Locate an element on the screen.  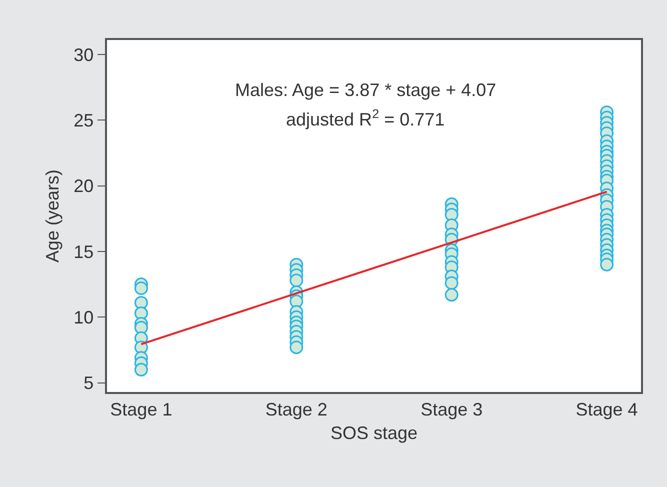
x-tick-label: Stage 1 is located at coordinates (141, 409).